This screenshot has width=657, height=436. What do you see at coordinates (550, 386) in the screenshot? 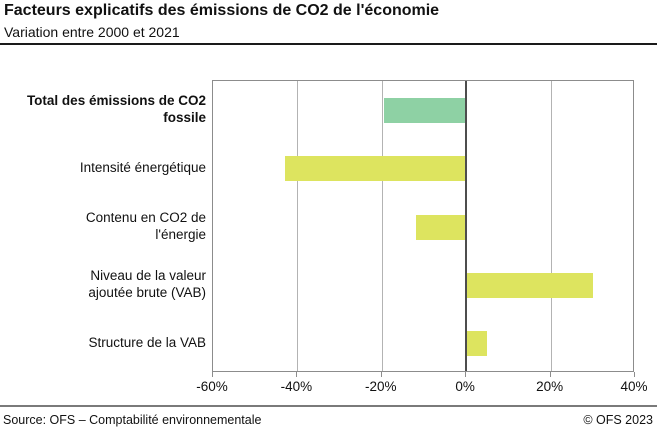
I see `x-tick-label: 20%` at bounding box center [550, 386].